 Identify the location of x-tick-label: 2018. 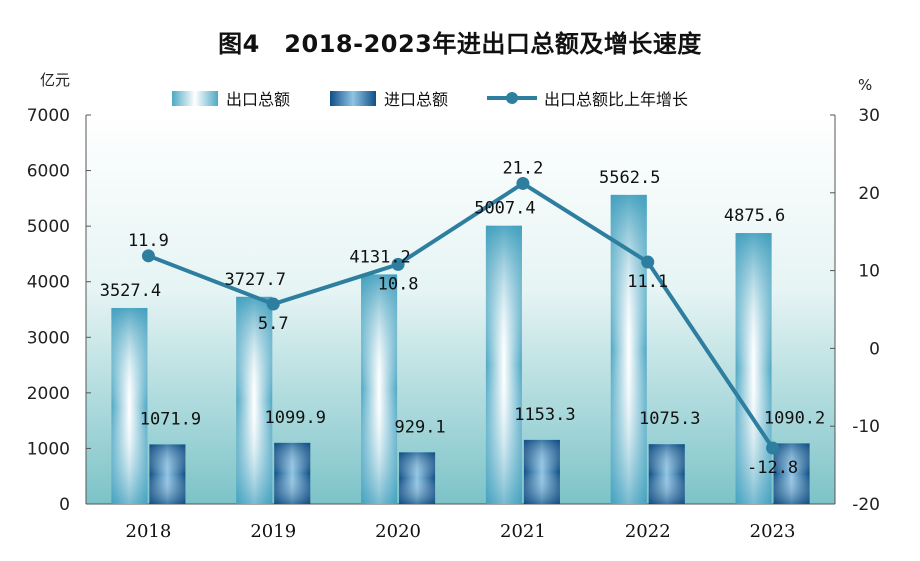
(149, 531).